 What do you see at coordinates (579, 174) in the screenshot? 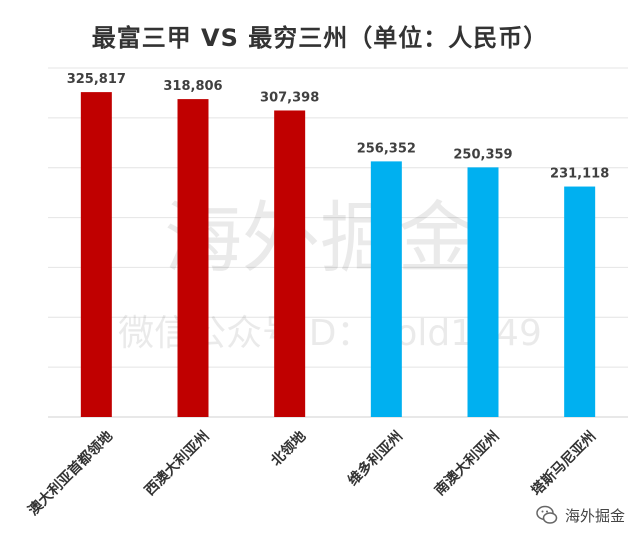
I see `data-label: 231,118` at bounding box center [579, 174].